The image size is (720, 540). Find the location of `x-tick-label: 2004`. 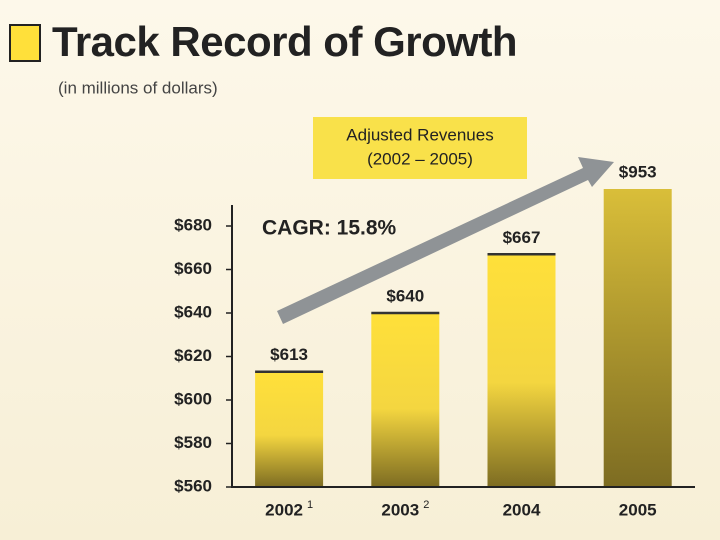

x-tick-label: 2004 is located at coordinates (522, 509).